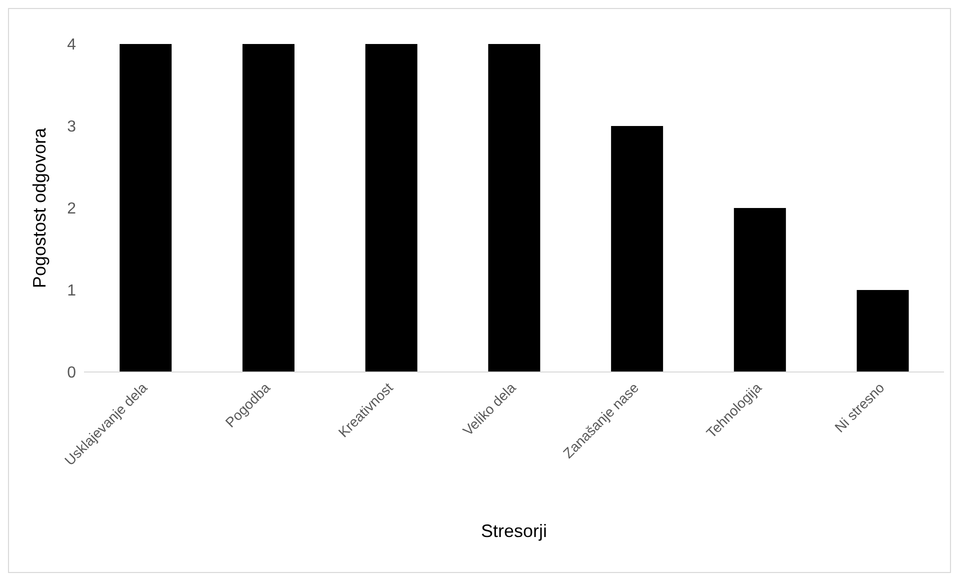  What do you see at coordinates (39, 207) in the screenshot?
I see `y-axis-title: Pogostost odgovora` at bounding box center [39, 207].